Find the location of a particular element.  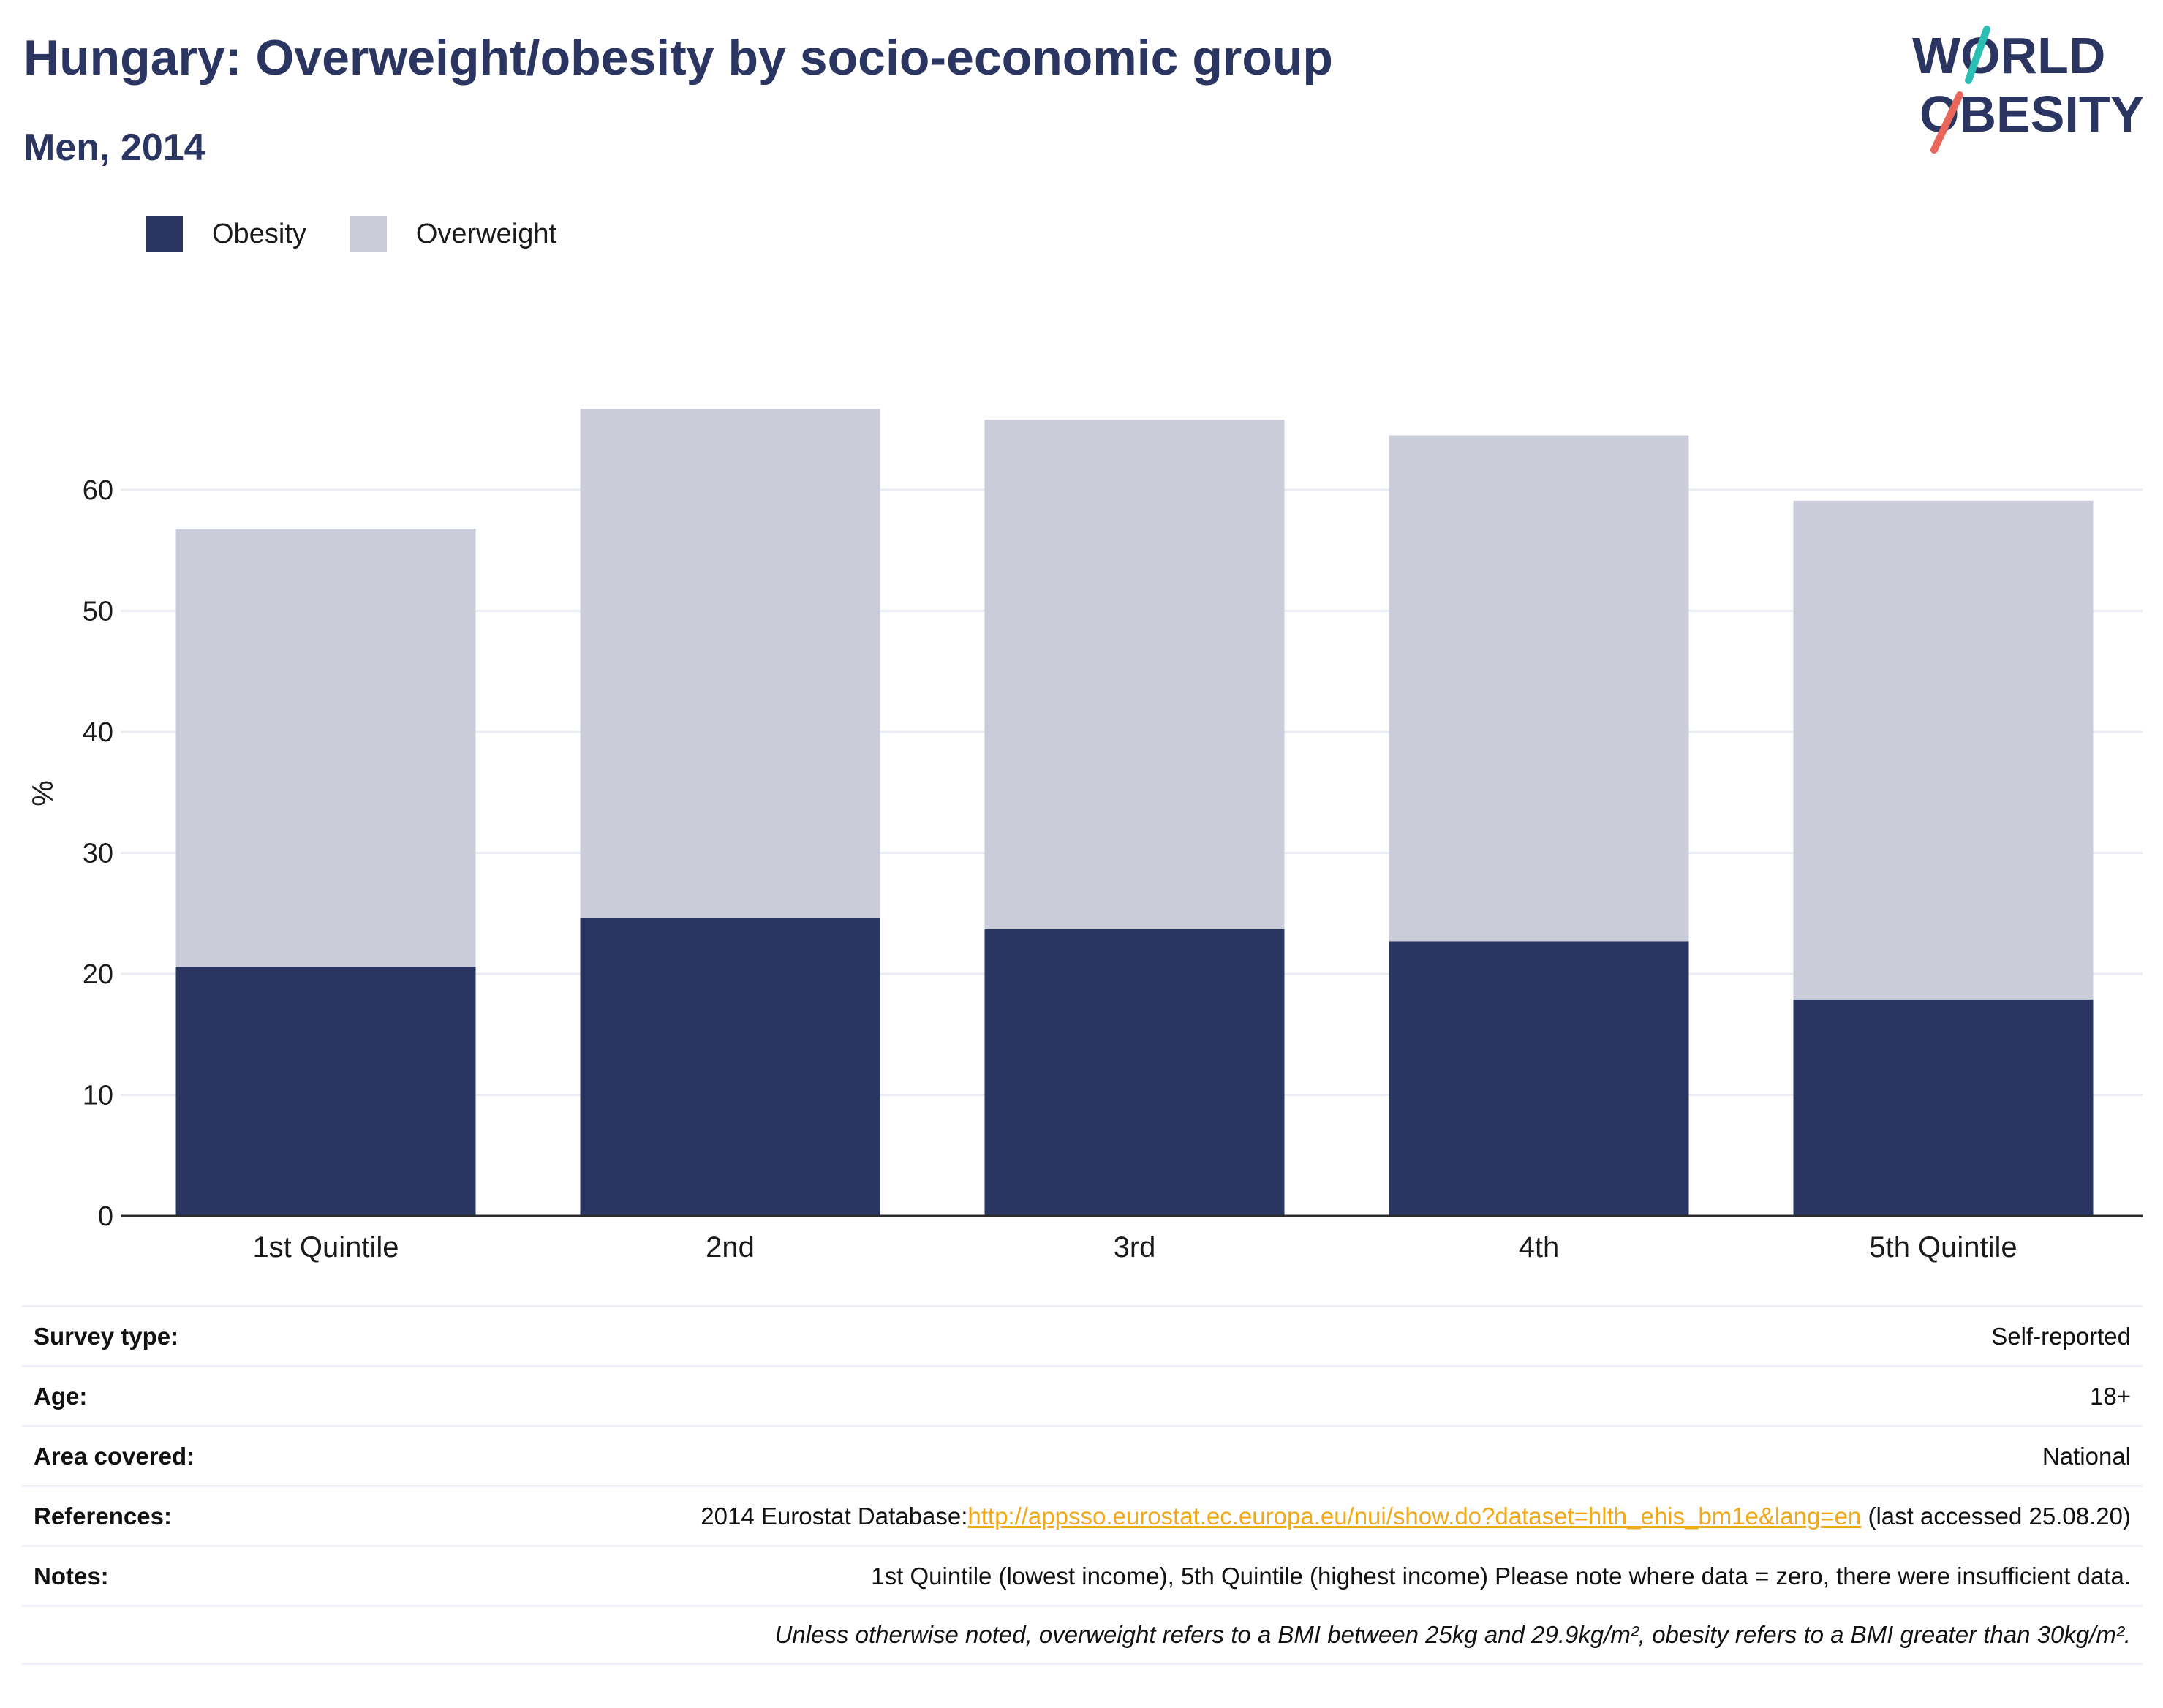

chart-legend: Obesity Overweight is located at coordinates (373, 234).